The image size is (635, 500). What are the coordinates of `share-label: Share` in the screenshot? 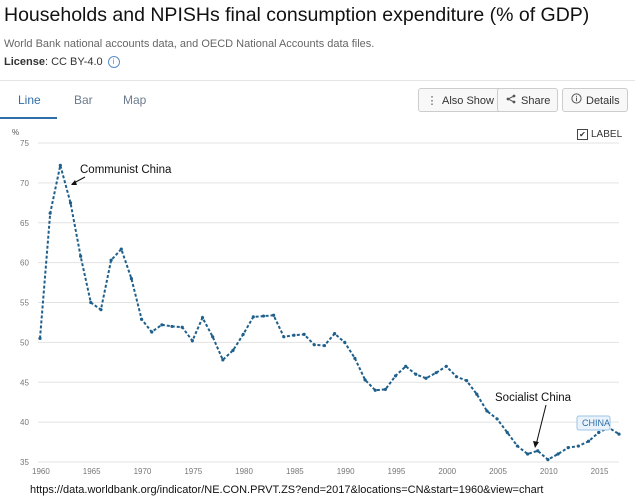 It's located at (536, 101).